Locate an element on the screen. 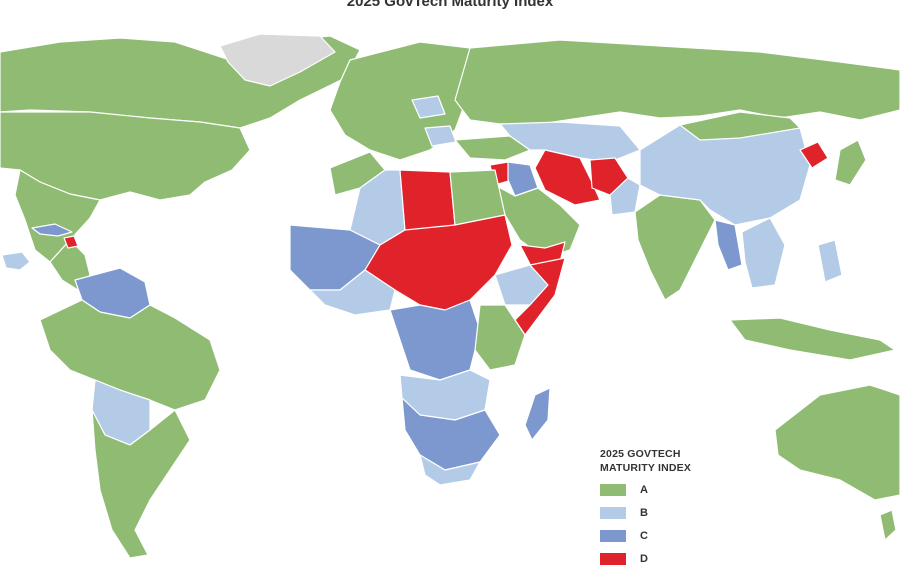 The image size is (900, 577). region-west-africa-coast is located at coordinates (352, 292).